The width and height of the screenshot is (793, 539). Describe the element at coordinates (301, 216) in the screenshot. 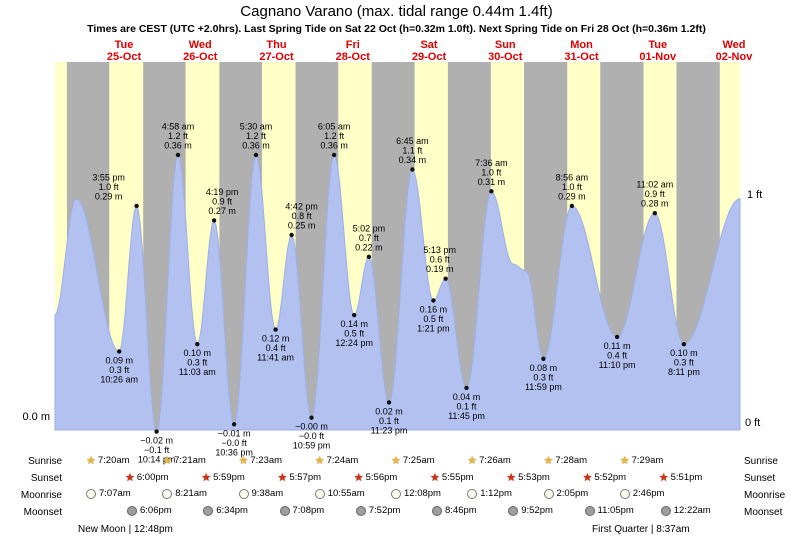

I see `tide-annotation-high: 4:42 pm 0.8 ft 0.25 m` at that location.